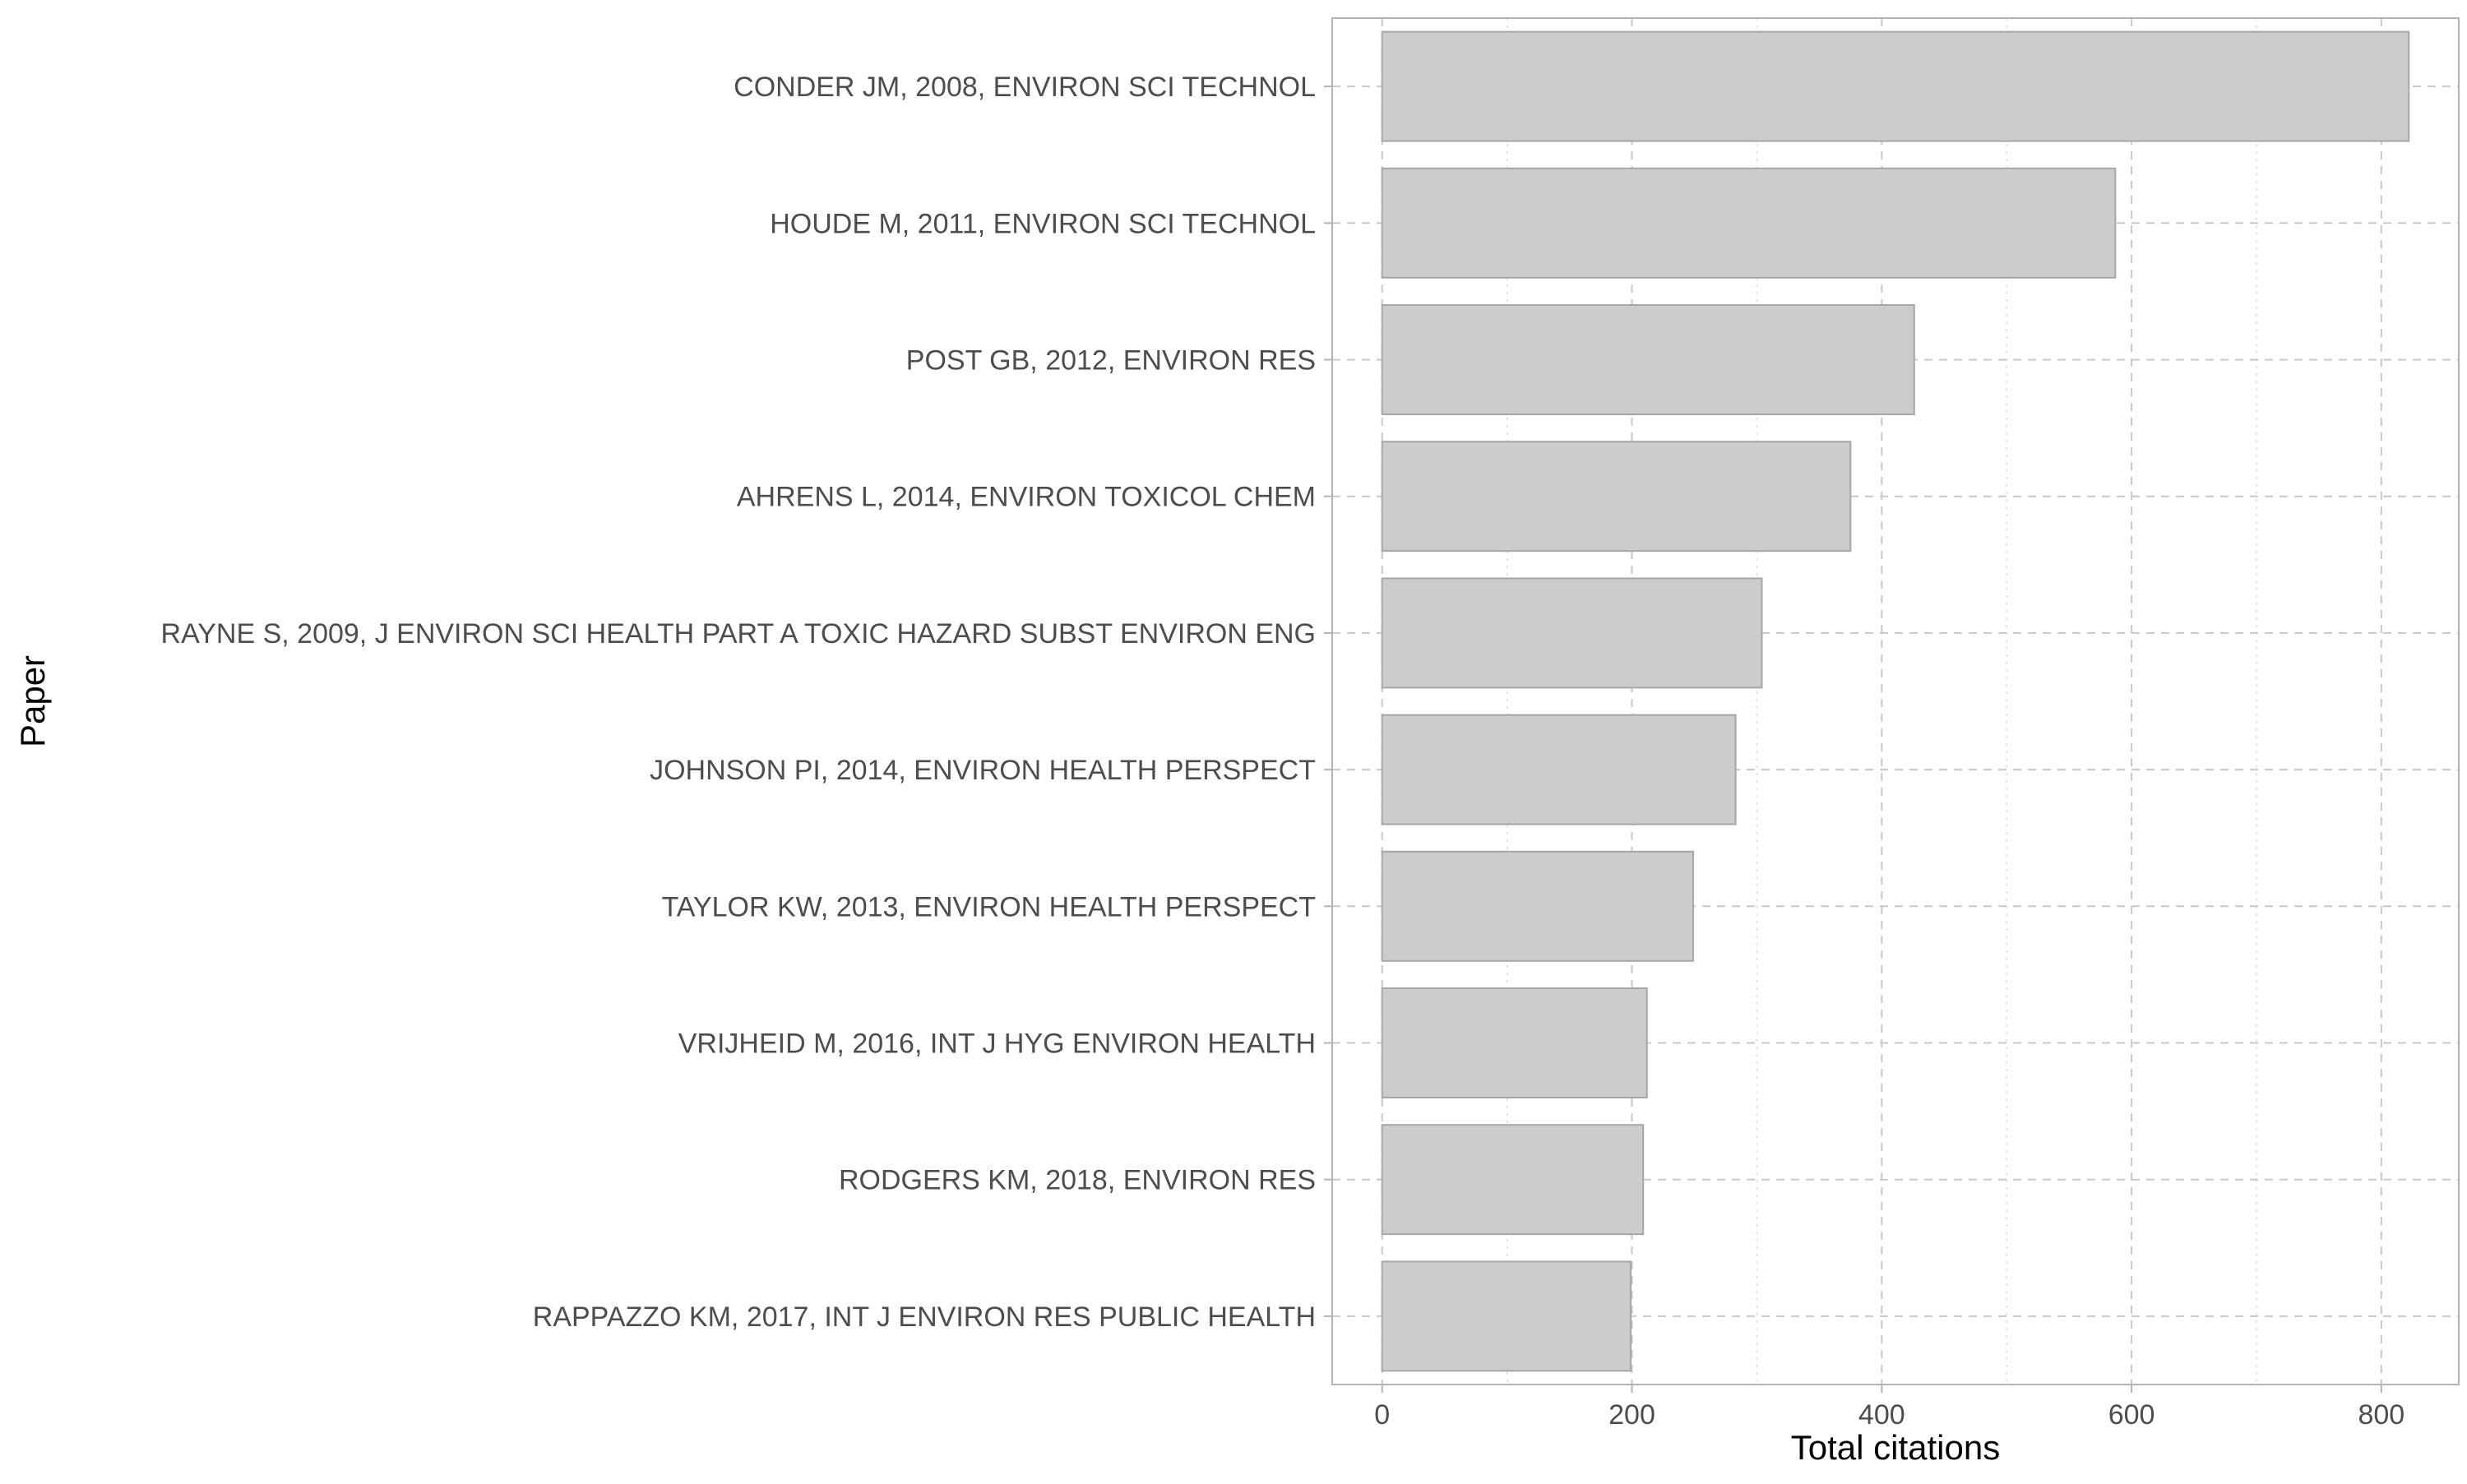 Image resolution: width=2467 pixels, height=1484 pixels. I want to click on category-label: CONDER JM, 2008, ENVIRON SCI TECHNOL, so click(1025, 88).